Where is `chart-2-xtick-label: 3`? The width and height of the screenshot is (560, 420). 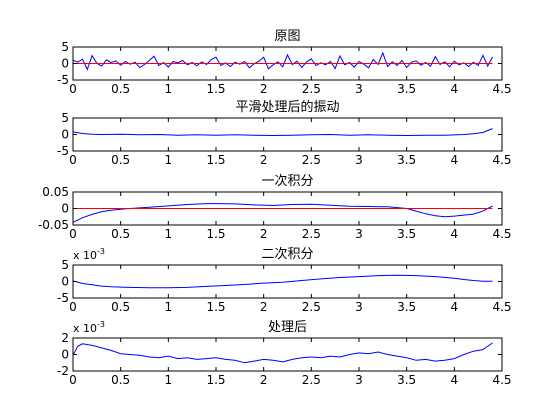
chart-2-xtick-label: 3 is located at coordinates (359, 160).